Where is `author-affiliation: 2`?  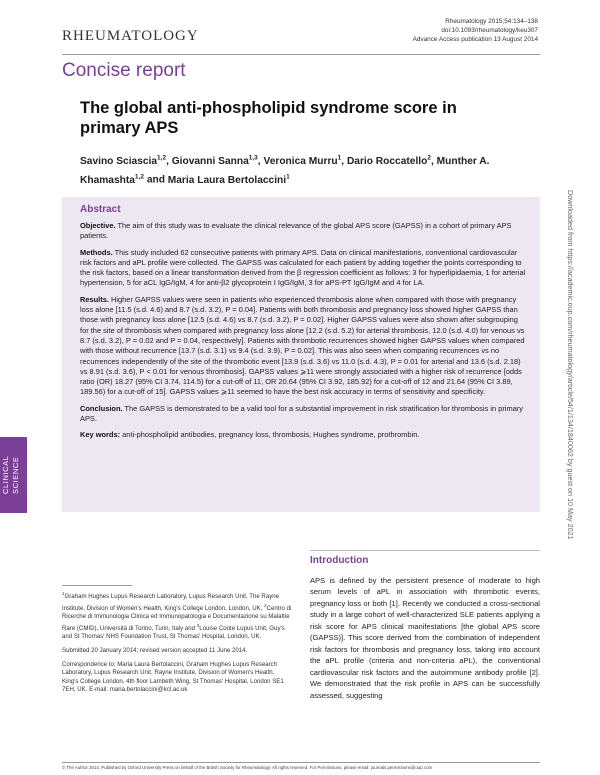
author-affiliation: 2 is located at coordinates (429, 158).